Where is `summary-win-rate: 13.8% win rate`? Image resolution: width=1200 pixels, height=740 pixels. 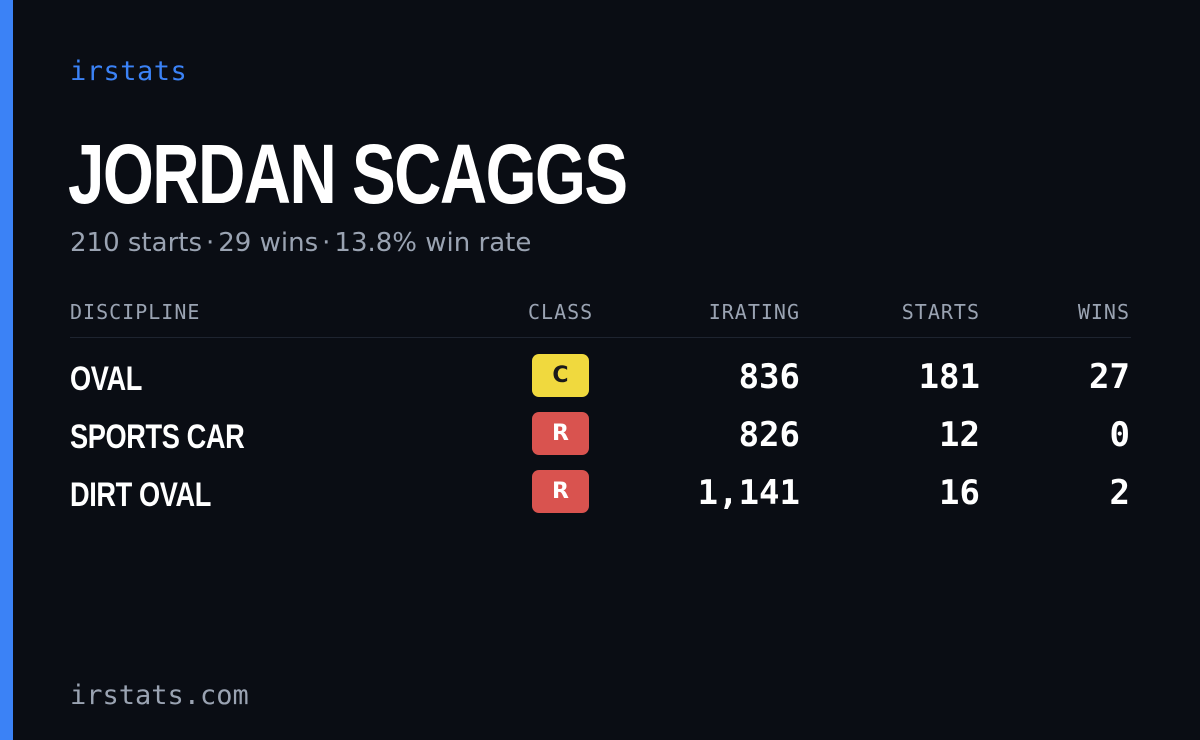 summary-win-rate: 13.8% win rate is located at coordinates (433, 243).